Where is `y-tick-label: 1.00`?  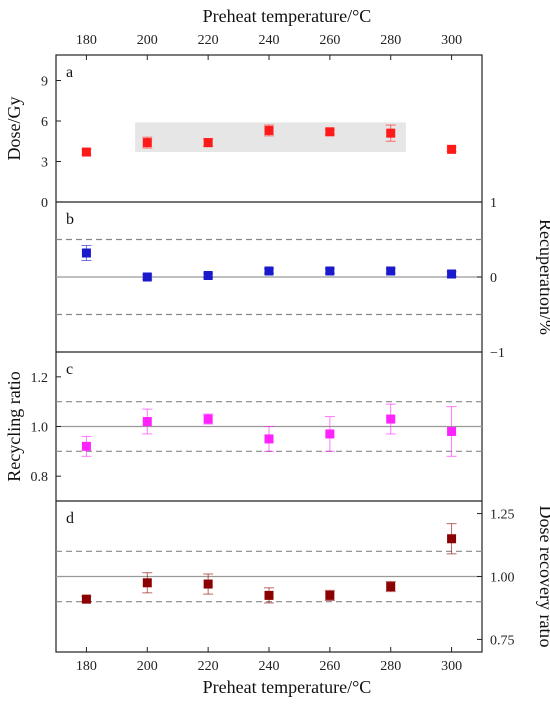
y-tick-label: 1.00 is located at coordinates (502, 578).